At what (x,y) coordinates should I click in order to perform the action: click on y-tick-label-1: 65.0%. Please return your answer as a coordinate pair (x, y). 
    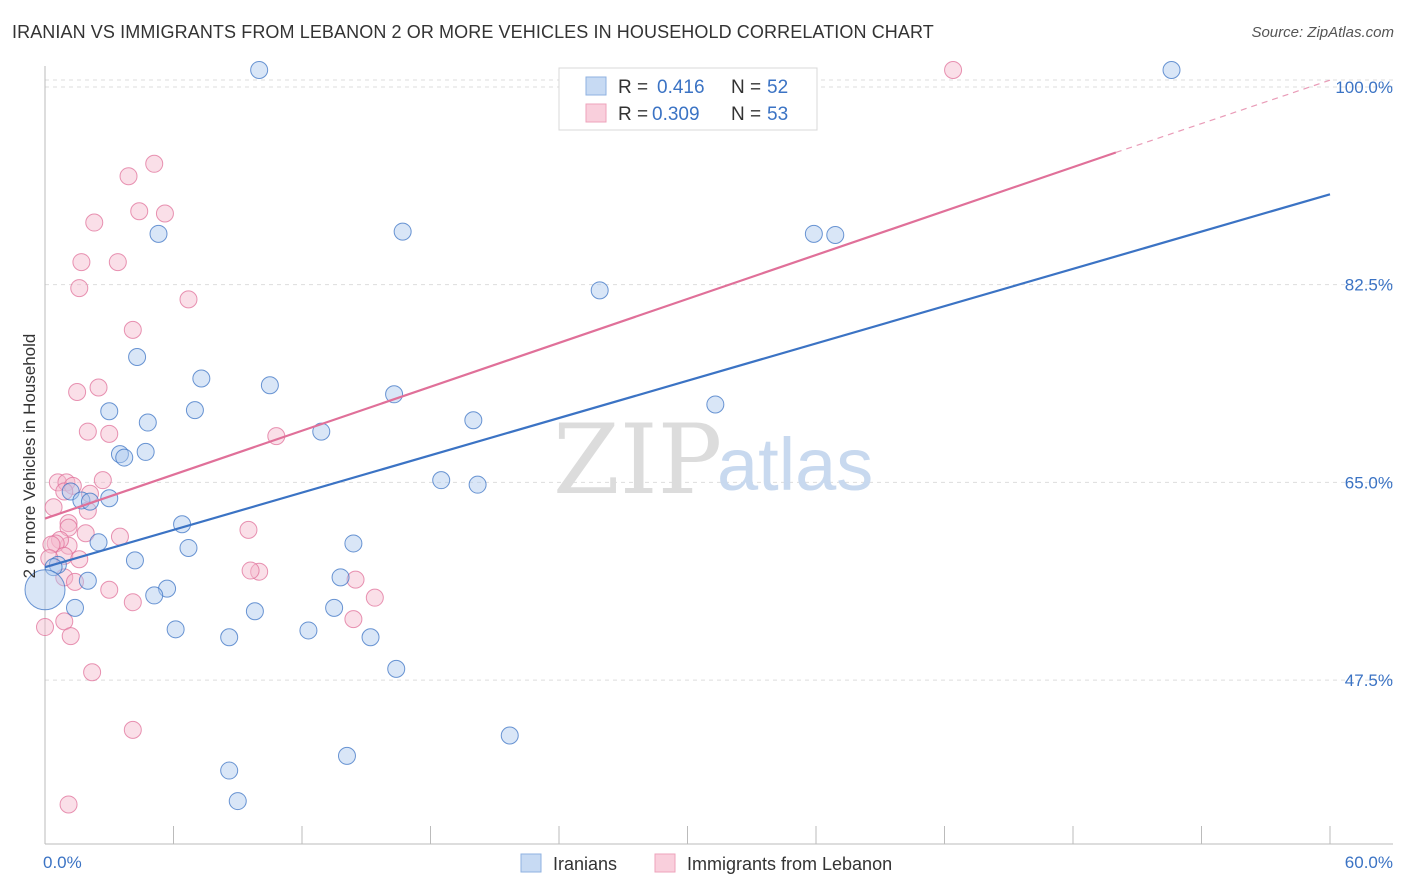
    Looking at the image, I should click on (1369, 482).